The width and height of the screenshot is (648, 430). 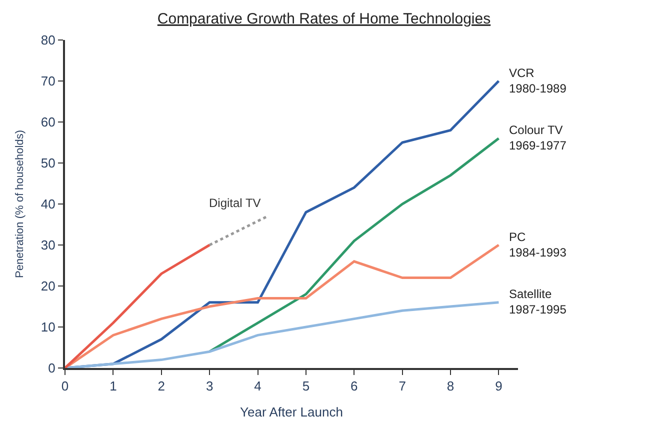 What do you see at coordinates (48, 286) in the screenshot?
I see `y-tick-label: 20` at bounding box center [48, 286].